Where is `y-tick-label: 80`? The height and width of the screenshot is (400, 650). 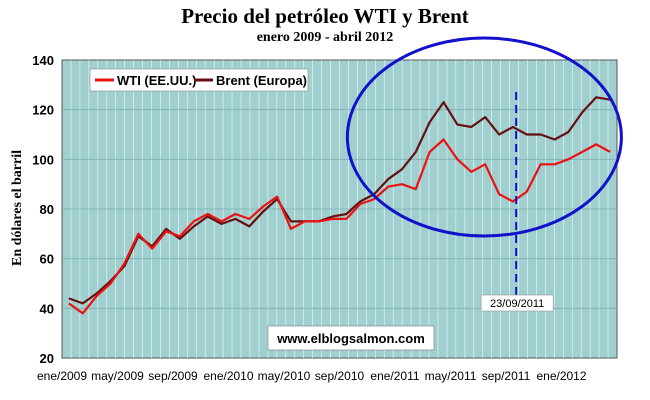
y-tick-label: 80 is located at coordinates (47, 209).